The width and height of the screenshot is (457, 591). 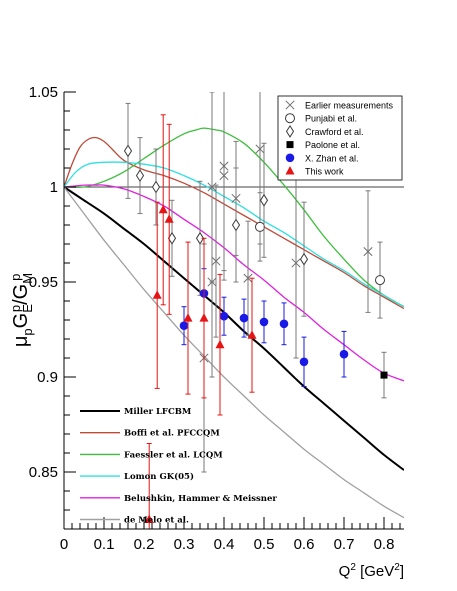 I want to click on y-axis-label-part-4: p, so click(x=15, y=308).